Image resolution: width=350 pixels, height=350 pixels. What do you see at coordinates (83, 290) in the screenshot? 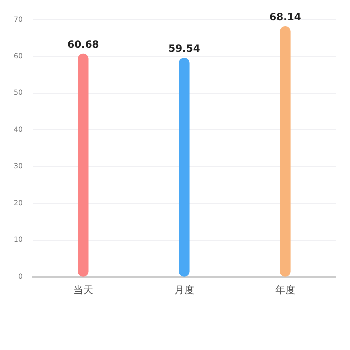
I see `x-tick-label: 当天` at bounding box center [83, 290].